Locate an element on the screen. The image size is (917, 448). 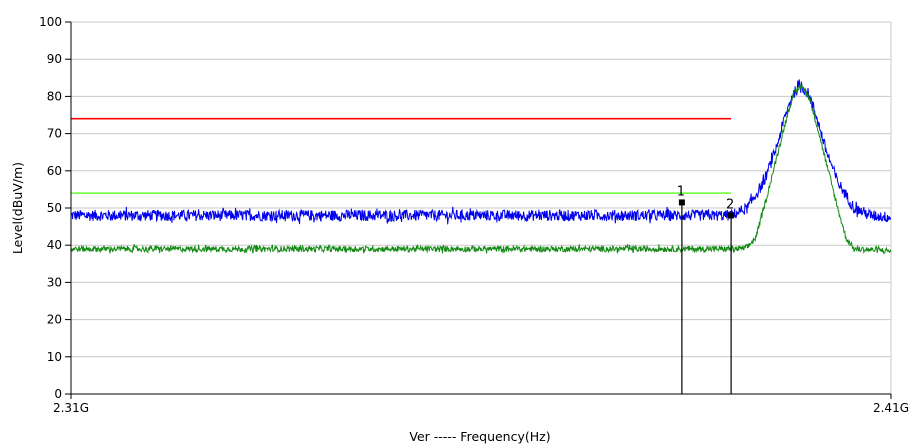
x-axis-title: Ver ----- Frequency(Hz) is located at coordinates (479, 436).